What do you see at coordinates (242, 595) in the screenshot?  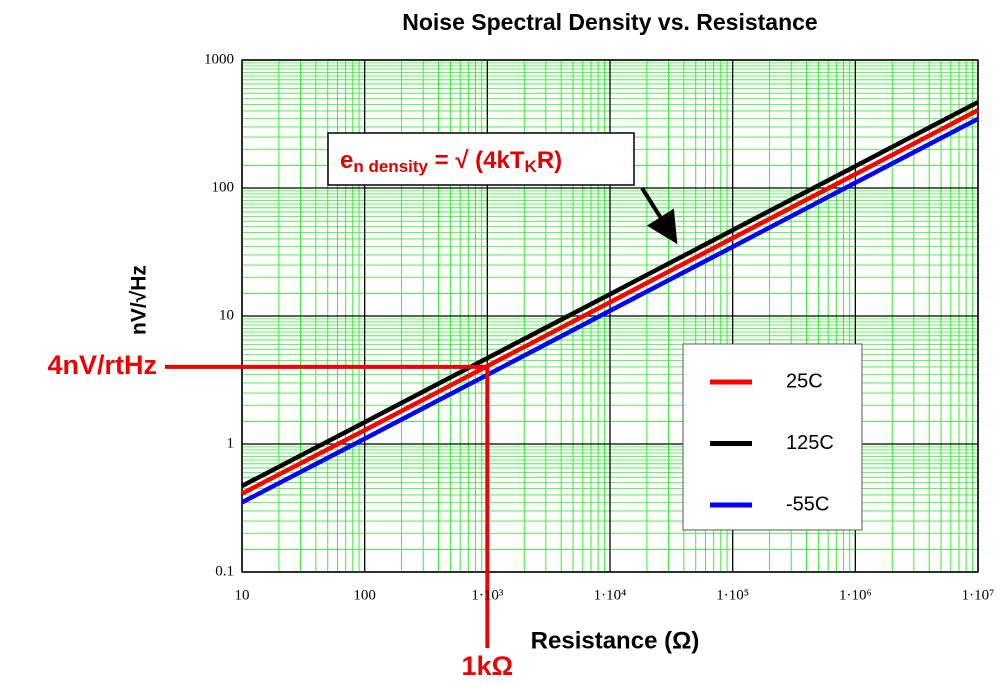 I see `x-tick-label: 10` at bounding box center [242, 595].